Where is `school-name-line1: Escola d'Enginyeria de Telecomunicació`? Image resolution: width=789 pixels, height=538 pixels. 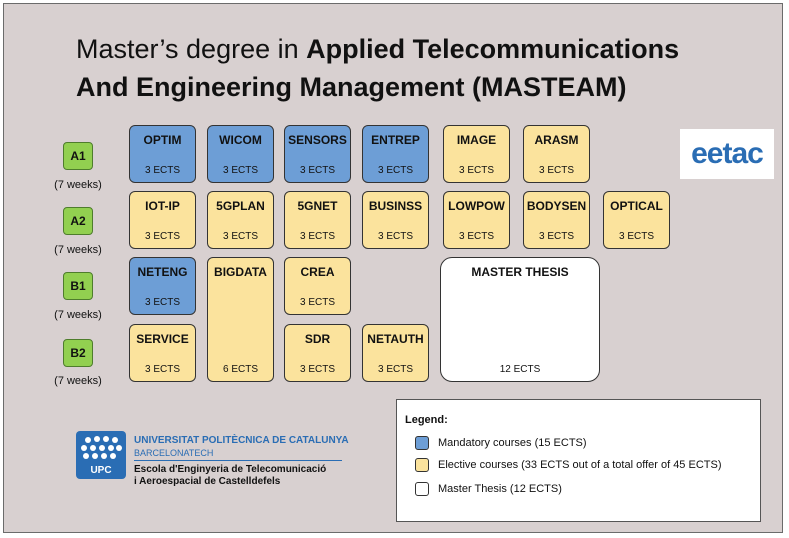 school-name-line1: Escola d'Enginyeria de Telecomunicació is located at coordinates (230, 469).